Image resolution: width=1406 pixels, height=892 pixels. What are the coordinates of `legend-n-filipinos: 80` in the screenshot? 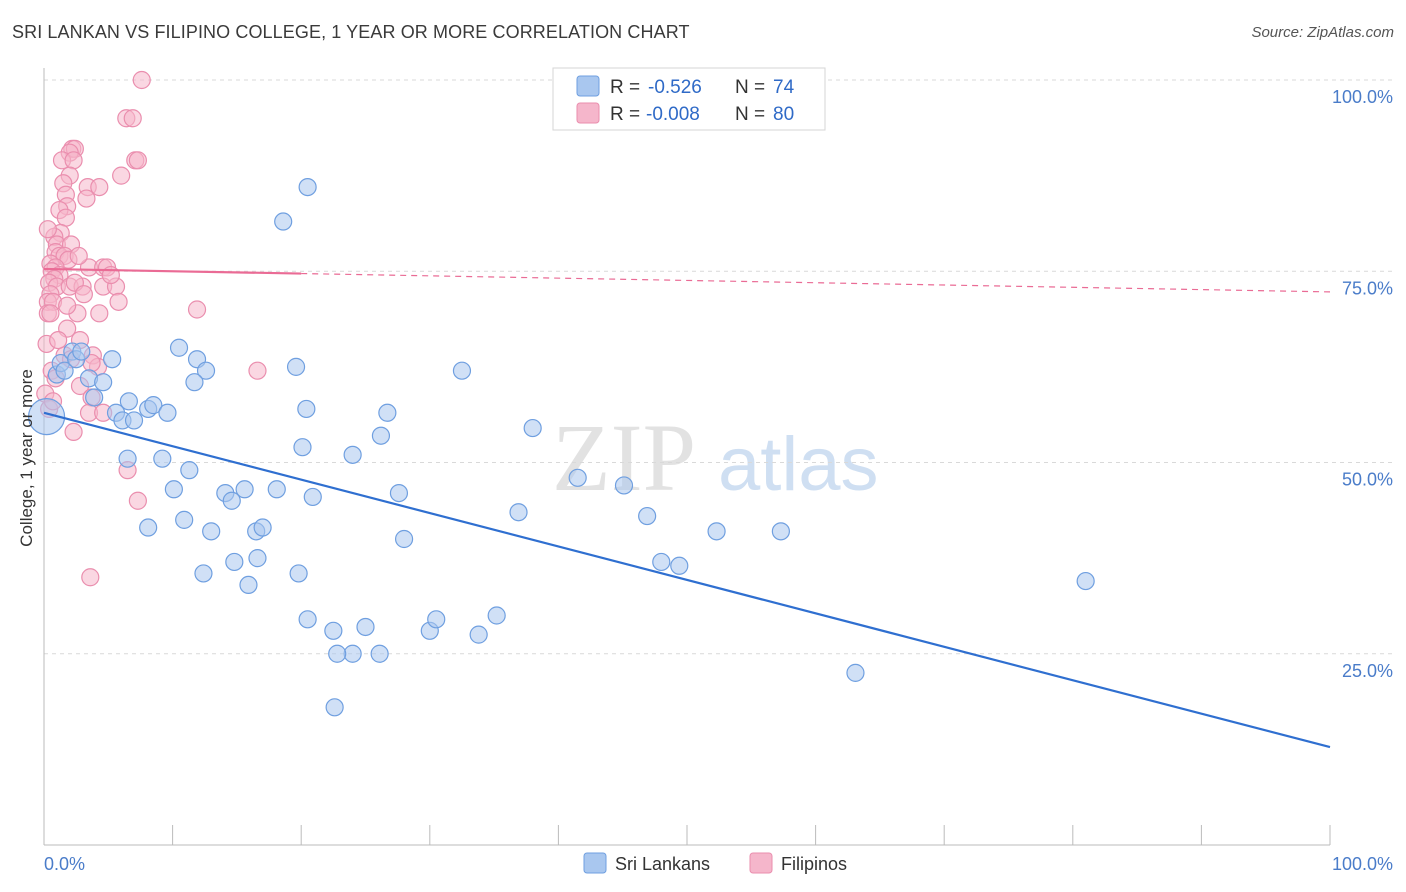 It's located at (783, 114).